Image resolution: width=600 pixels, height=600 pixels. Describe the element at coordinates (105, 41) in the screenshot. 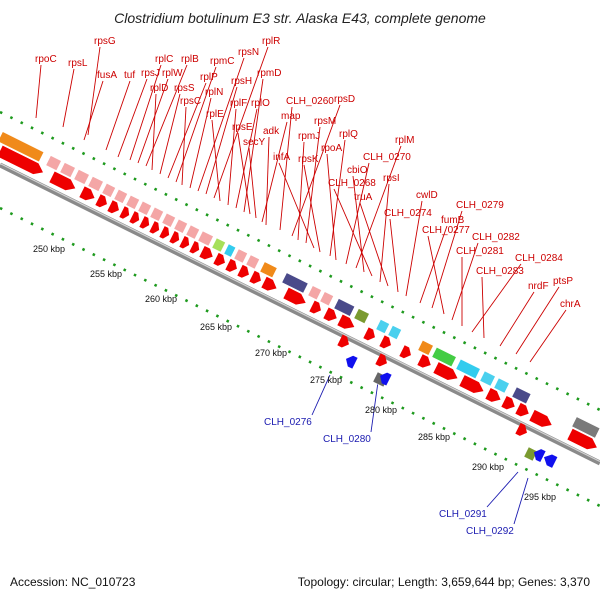

I see `gene-label: rpsG` at that location.